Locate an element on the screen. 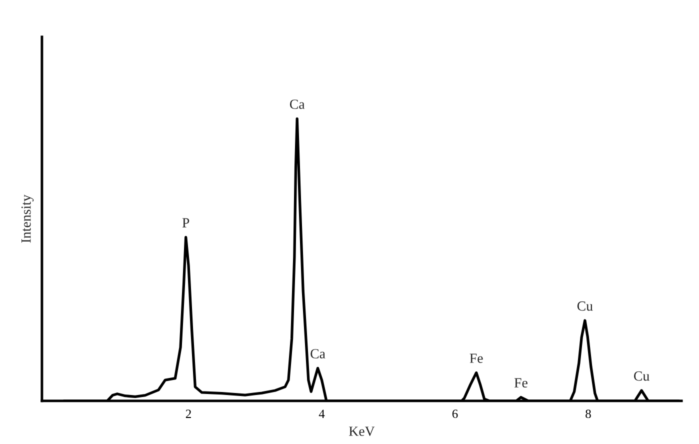  annotation: P is located at coordinates (186, 223).